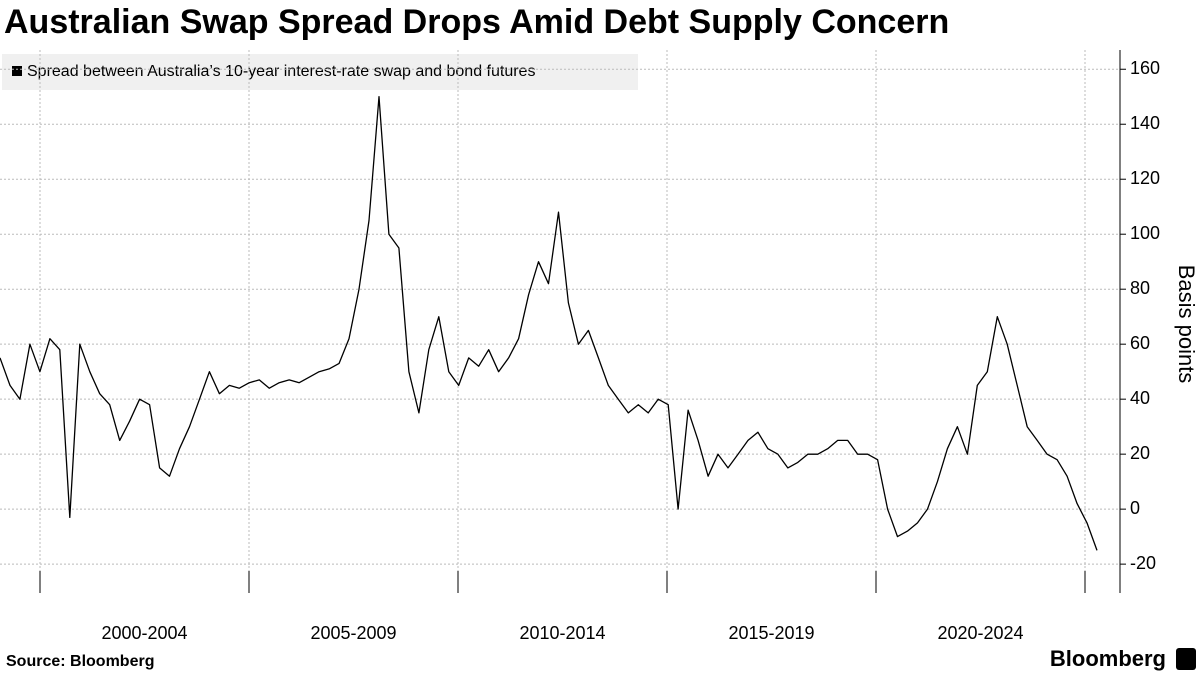 The image size is (1200, 680). What do you see at coordinates (144, 633) in the screenshot?
I see `x-tick-label: 2000-2004` at bounding box center [144, 633].